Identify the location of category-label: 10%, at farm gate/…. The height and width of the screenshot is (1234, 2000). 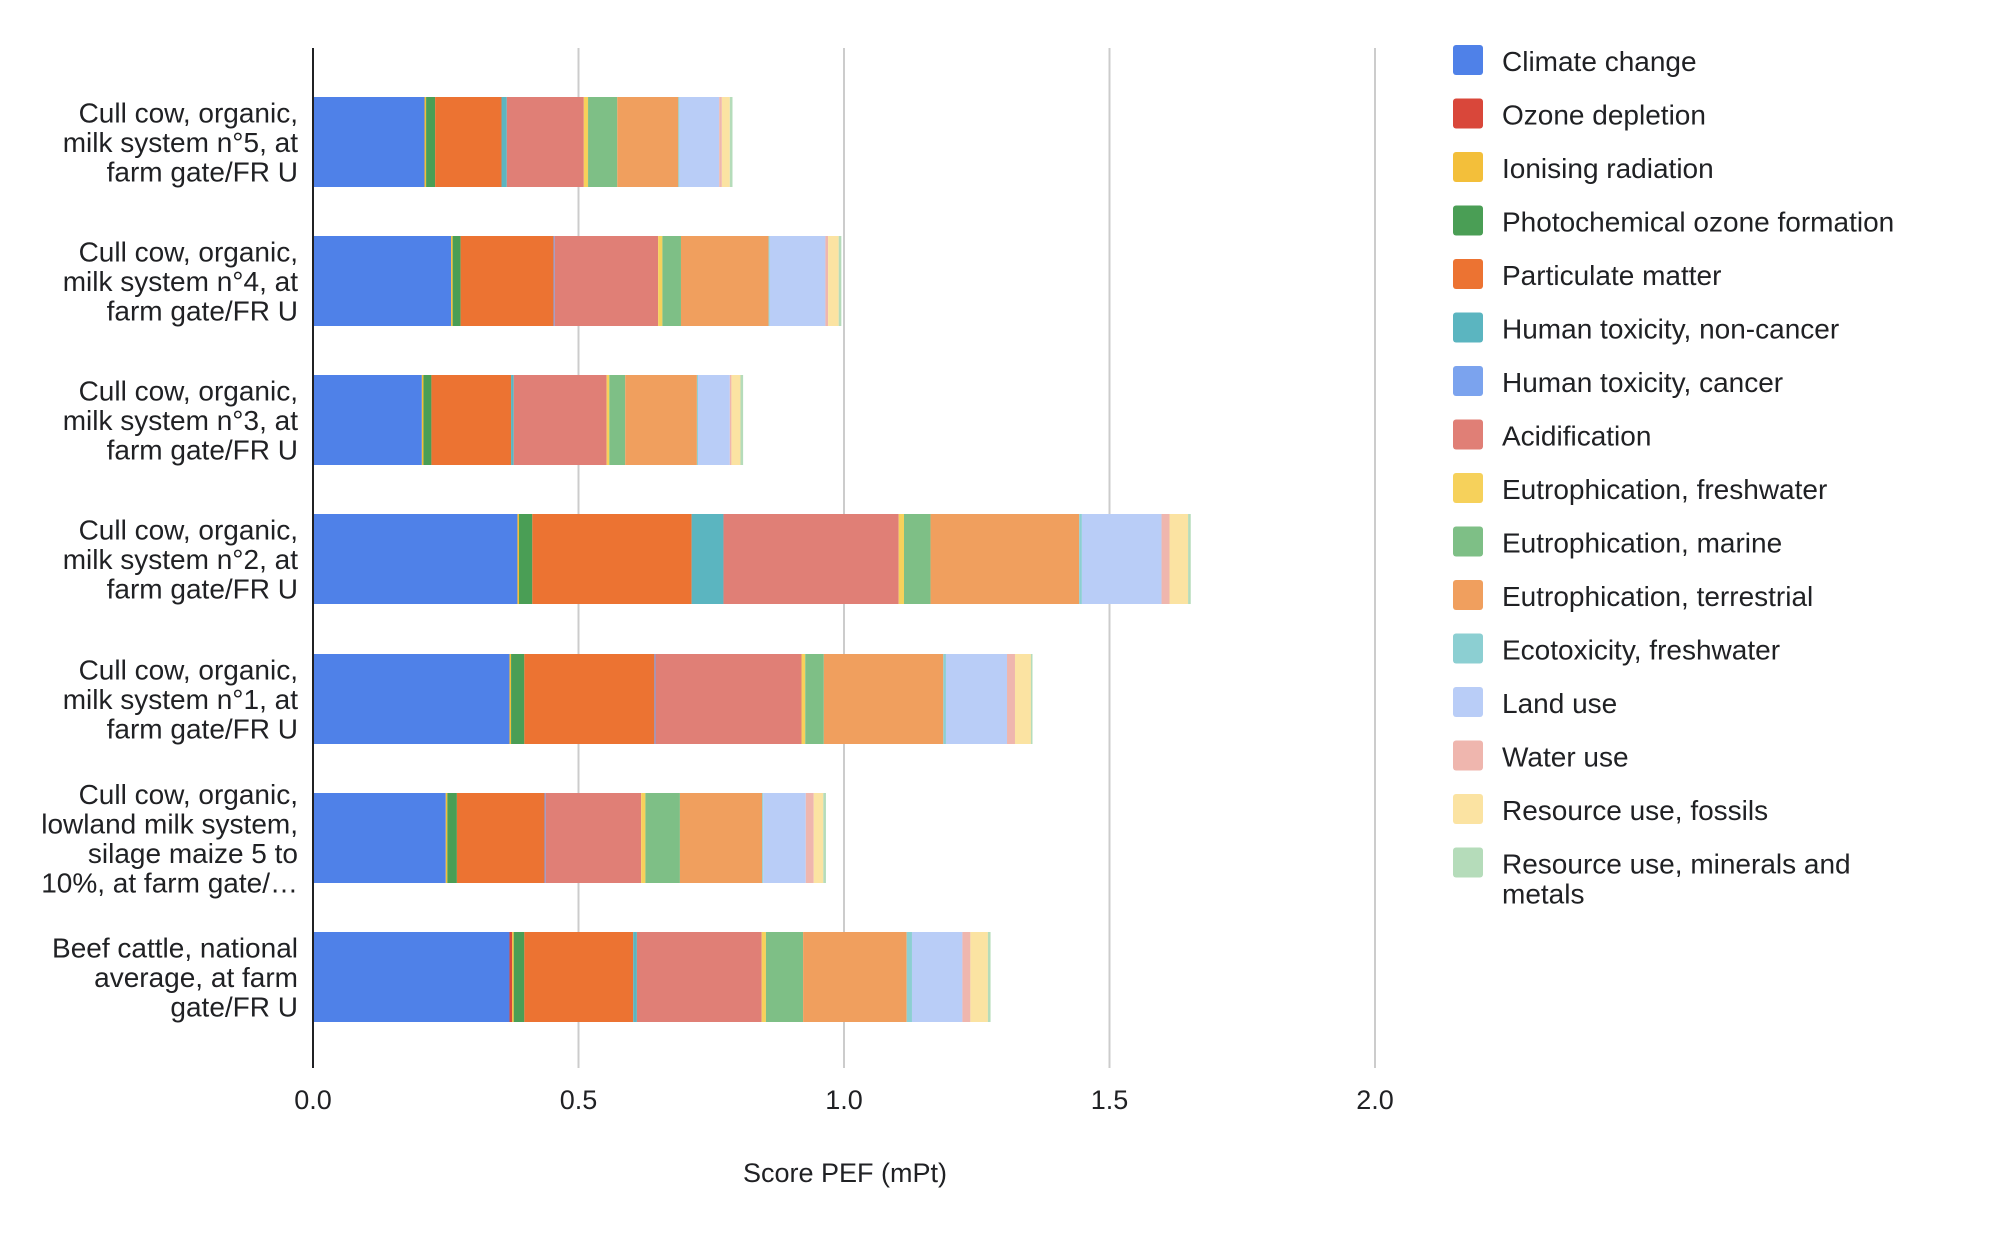
(169, 882).